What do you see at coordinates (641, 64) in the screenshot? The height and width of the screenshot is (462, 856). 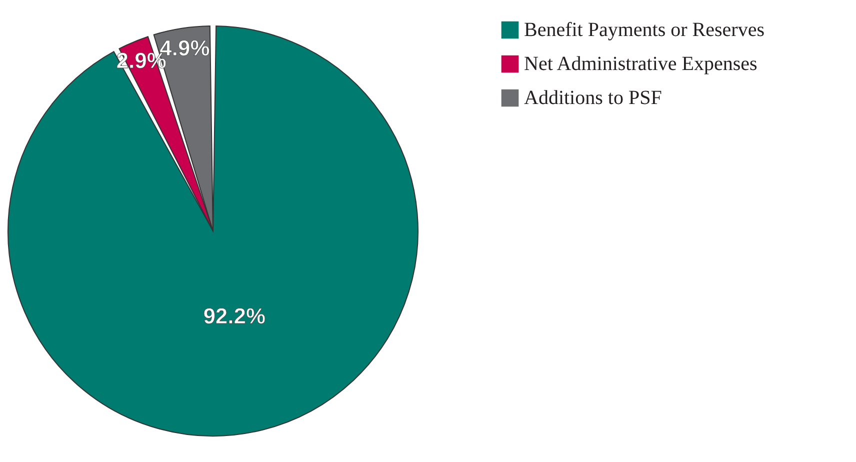 I see `legend-label: Net Administrative Expenses` at bounding box center [641, 64].